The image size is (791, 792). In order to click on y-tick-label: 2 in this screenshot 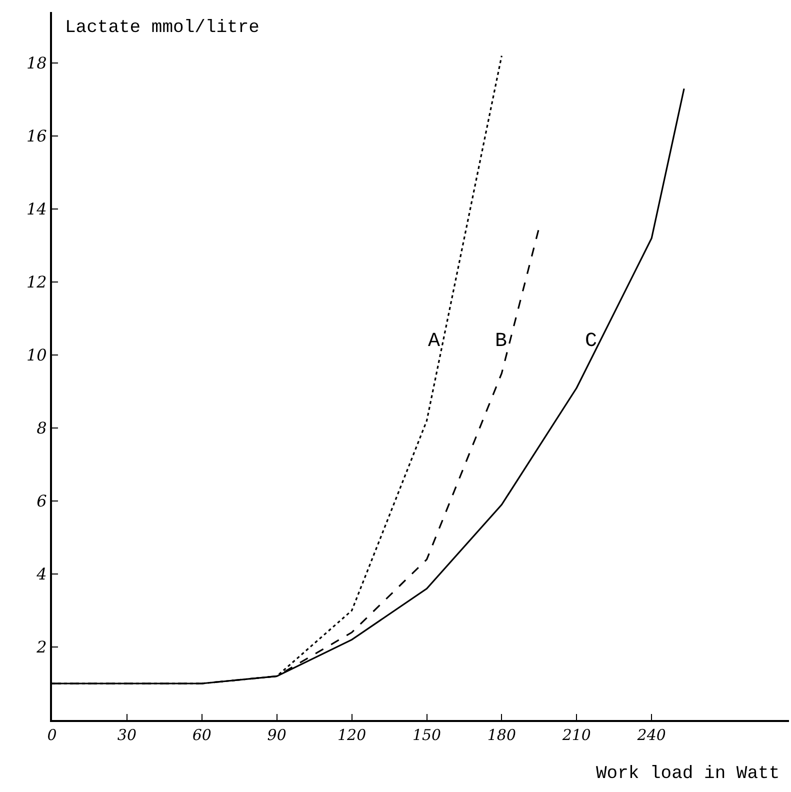, I will do `click(41, 647)`.